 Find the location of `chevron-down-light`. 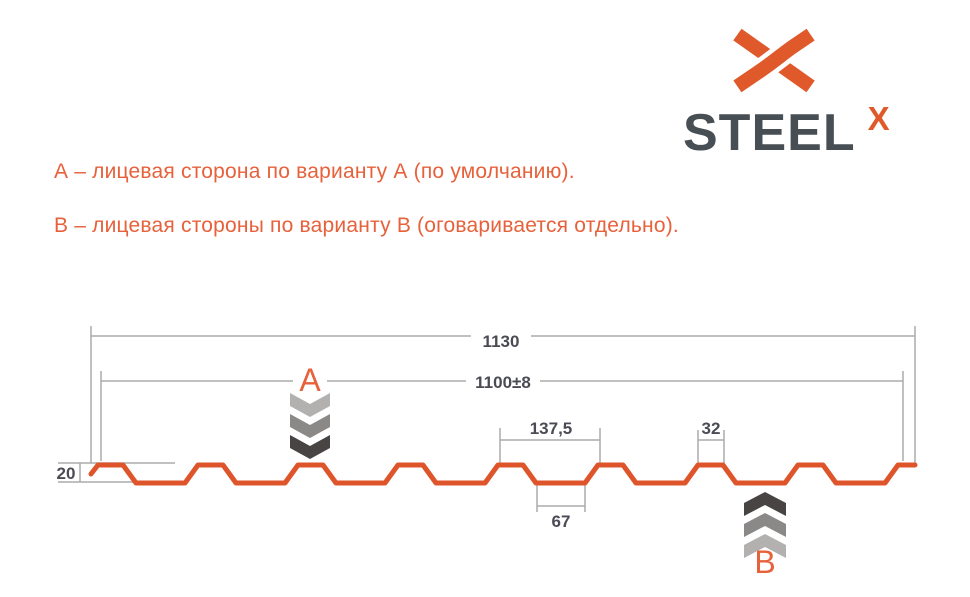

chevron-down-light is located at coordinates (310, 405).